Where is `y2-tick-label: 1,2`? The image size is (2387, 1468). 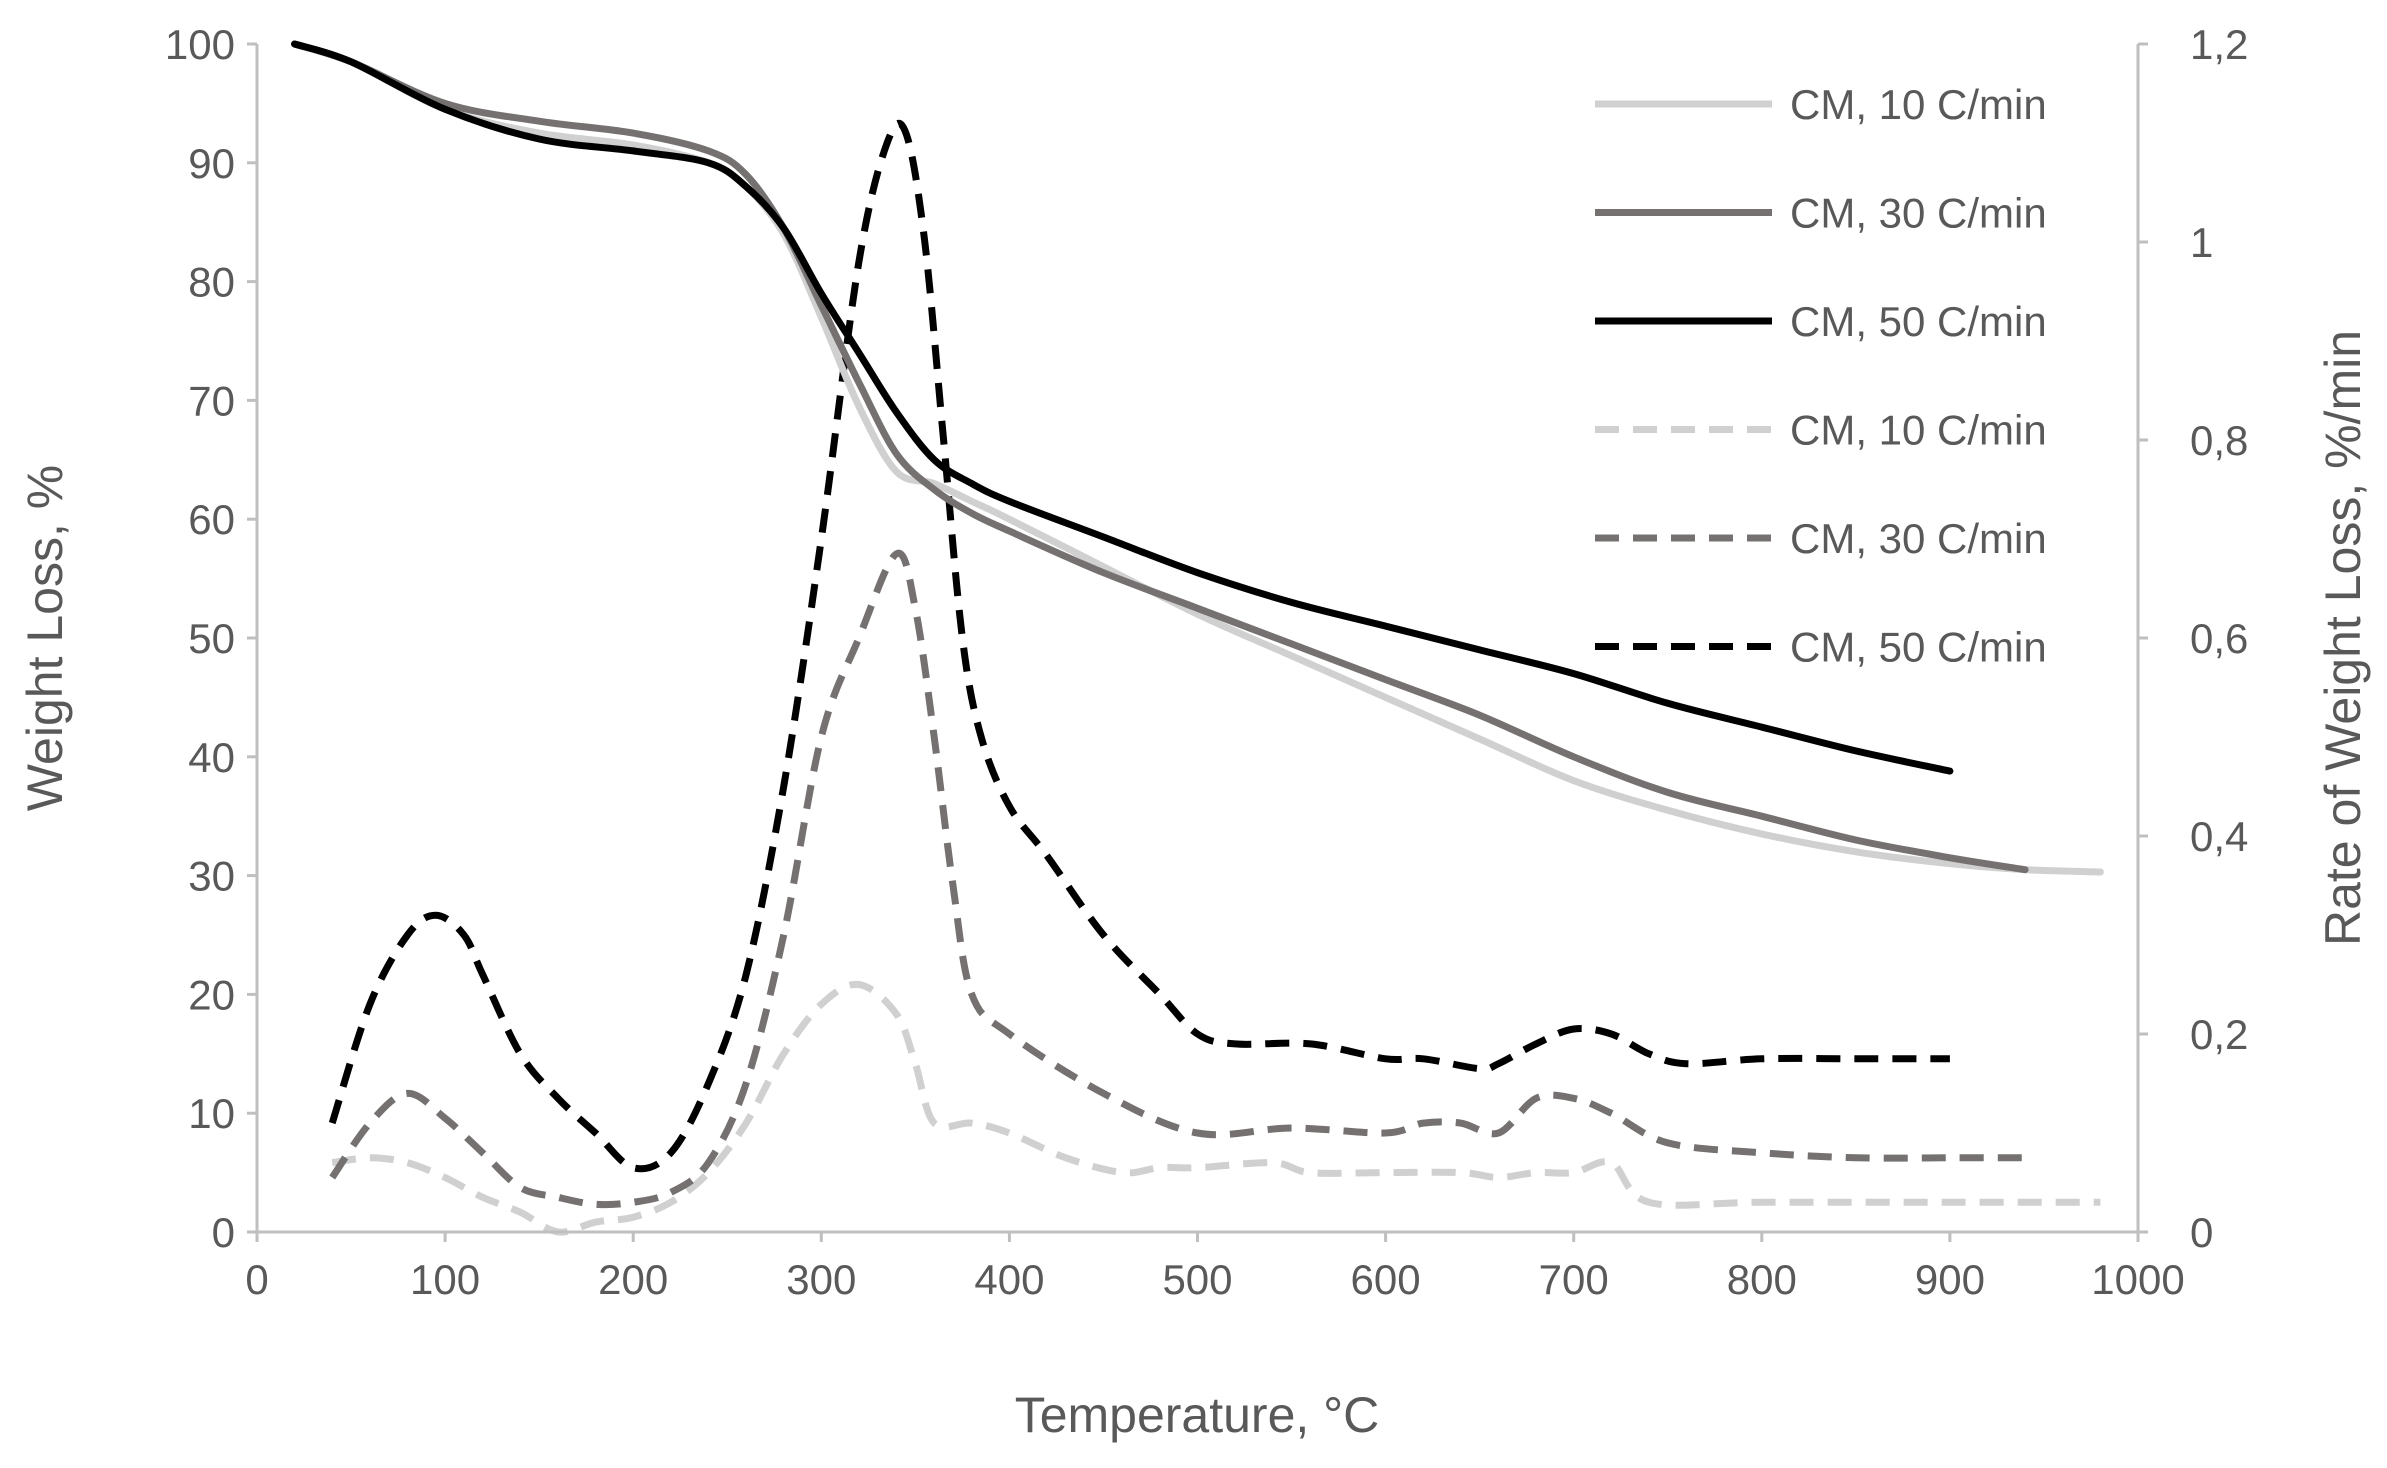 y2-tick-label: 1,2 is located at coordinates (2219, 44).